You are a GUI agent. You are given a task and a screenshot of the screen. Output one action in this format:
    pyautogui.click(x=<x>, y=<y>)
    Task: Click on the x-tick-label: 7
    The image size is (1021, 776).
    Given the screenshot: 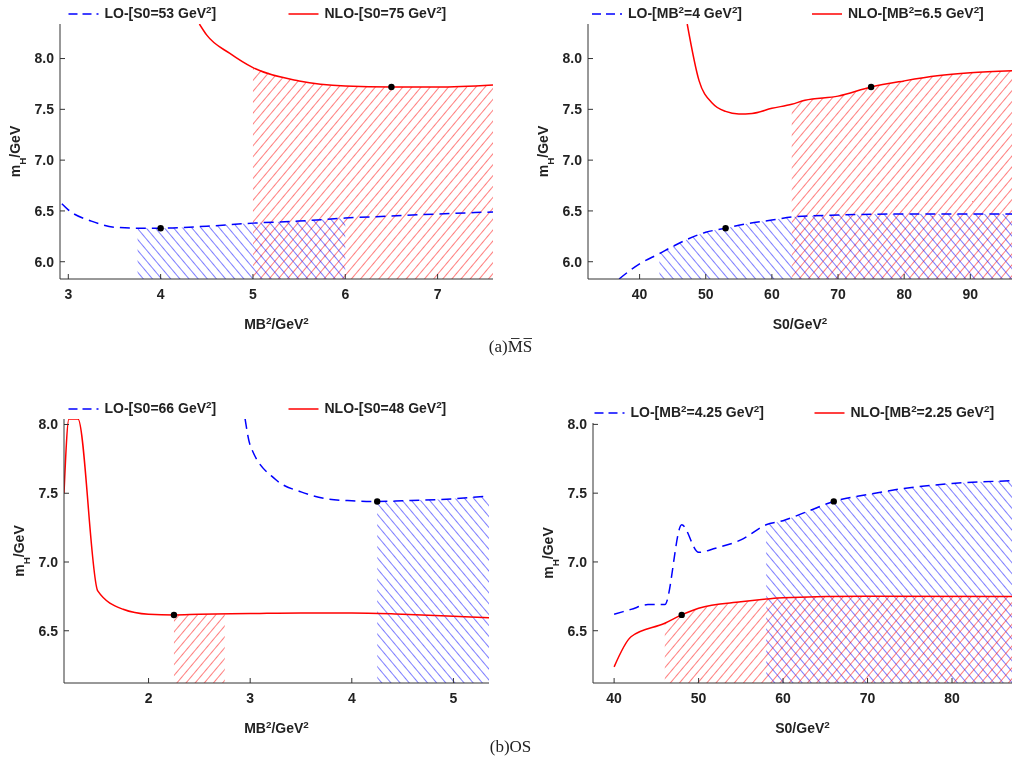 What is the action you would take?
    pyautogui.click(x=437, y=294)
    